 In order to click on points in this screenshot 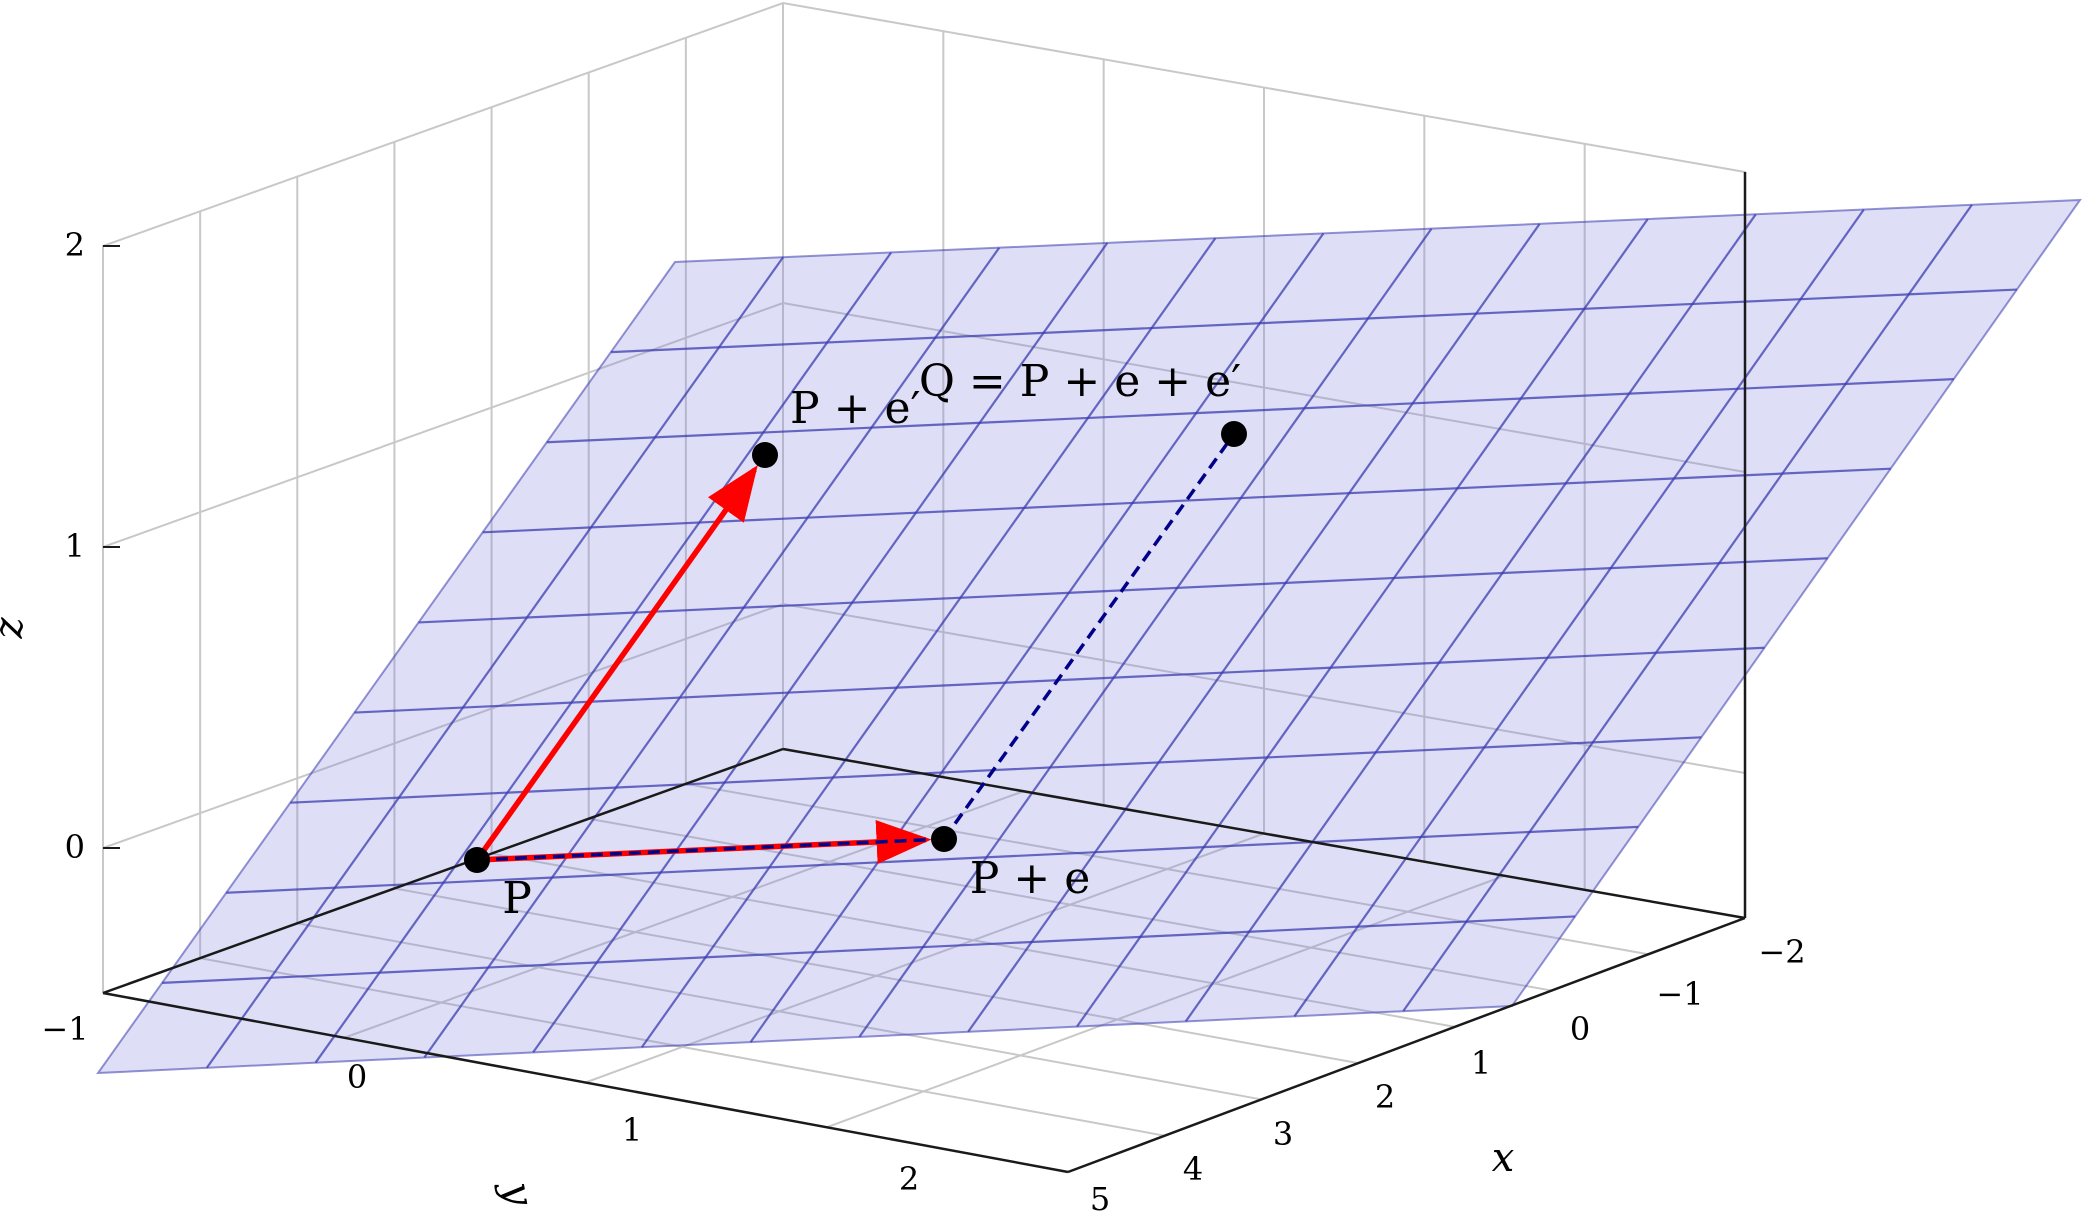, I will do `click(855, 647)`.